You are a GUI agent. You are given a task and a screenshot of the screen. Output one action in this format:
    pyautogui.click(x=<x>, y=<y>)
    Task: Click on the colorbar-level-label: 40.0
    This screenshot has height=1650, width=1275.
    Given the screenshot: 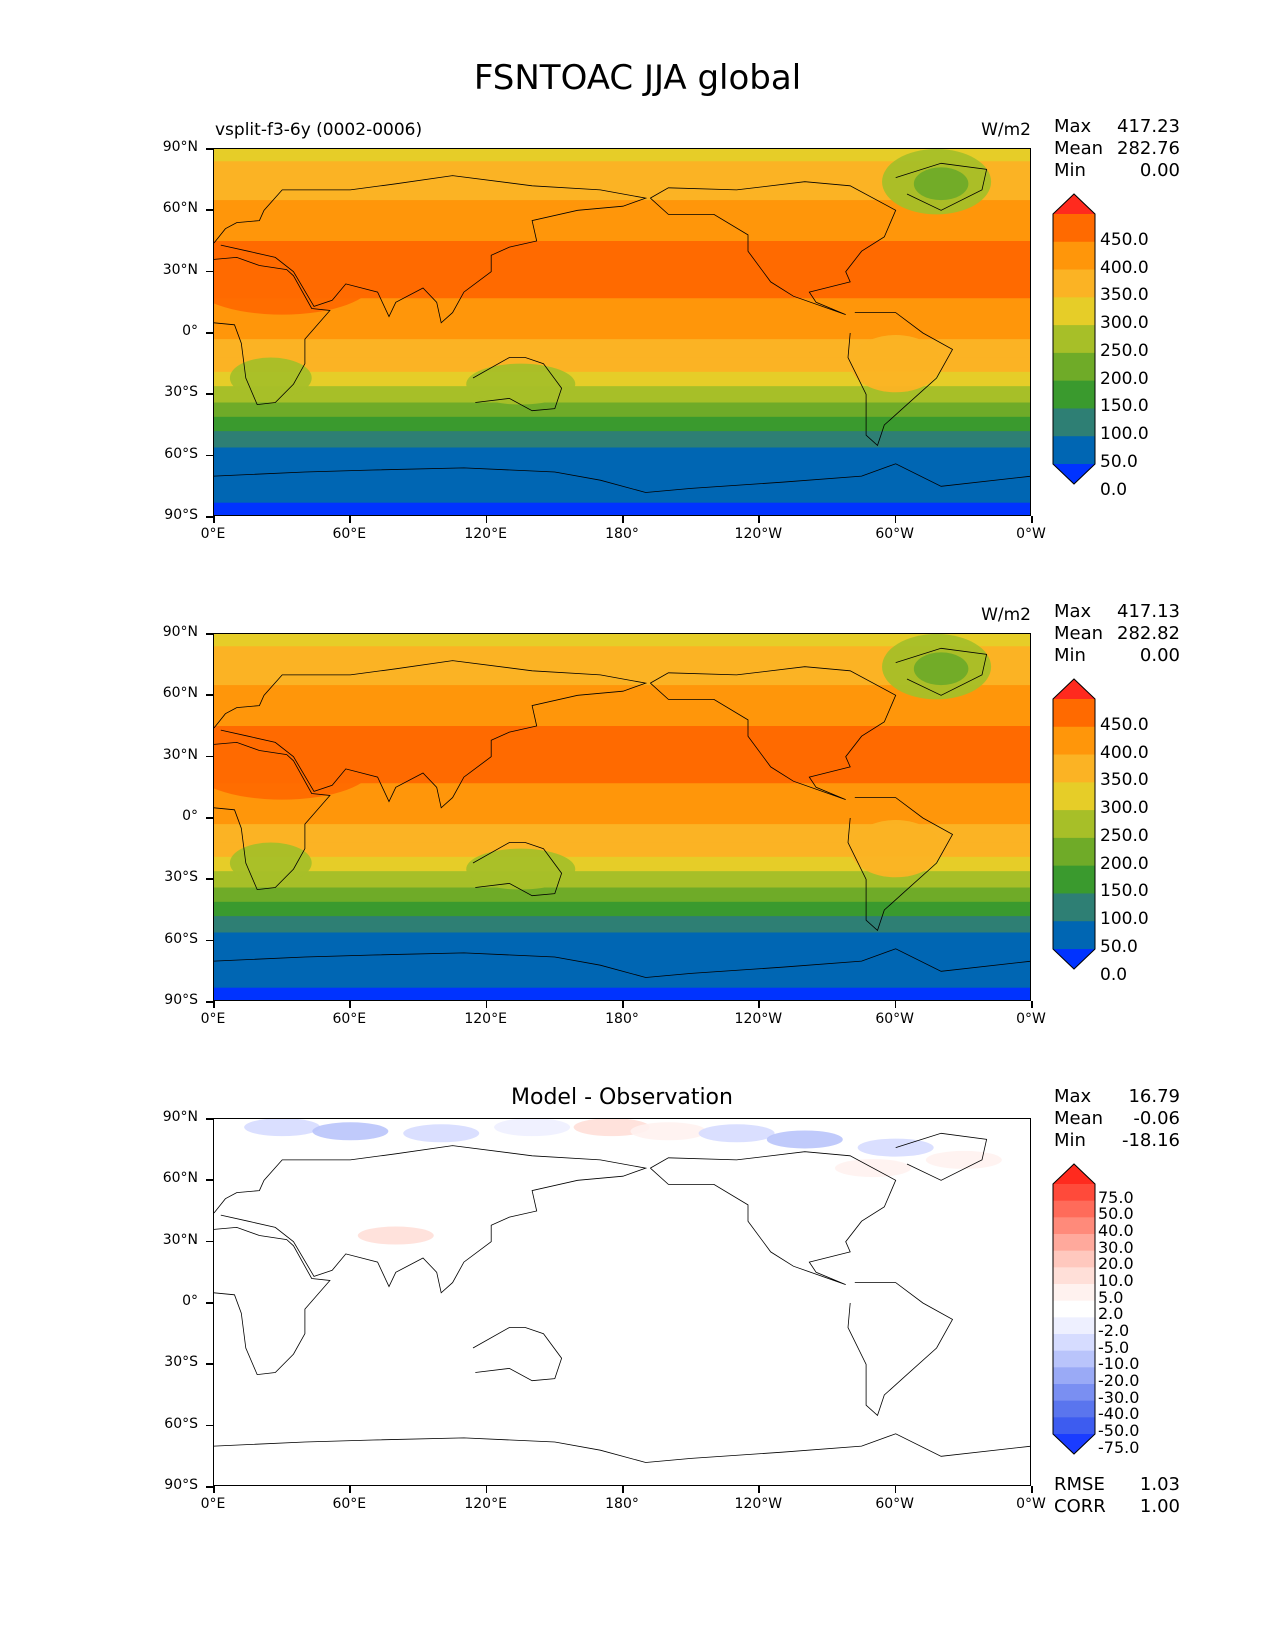 What is the action you would take?
    pyautogui.click(x=1116, y=1230)
    